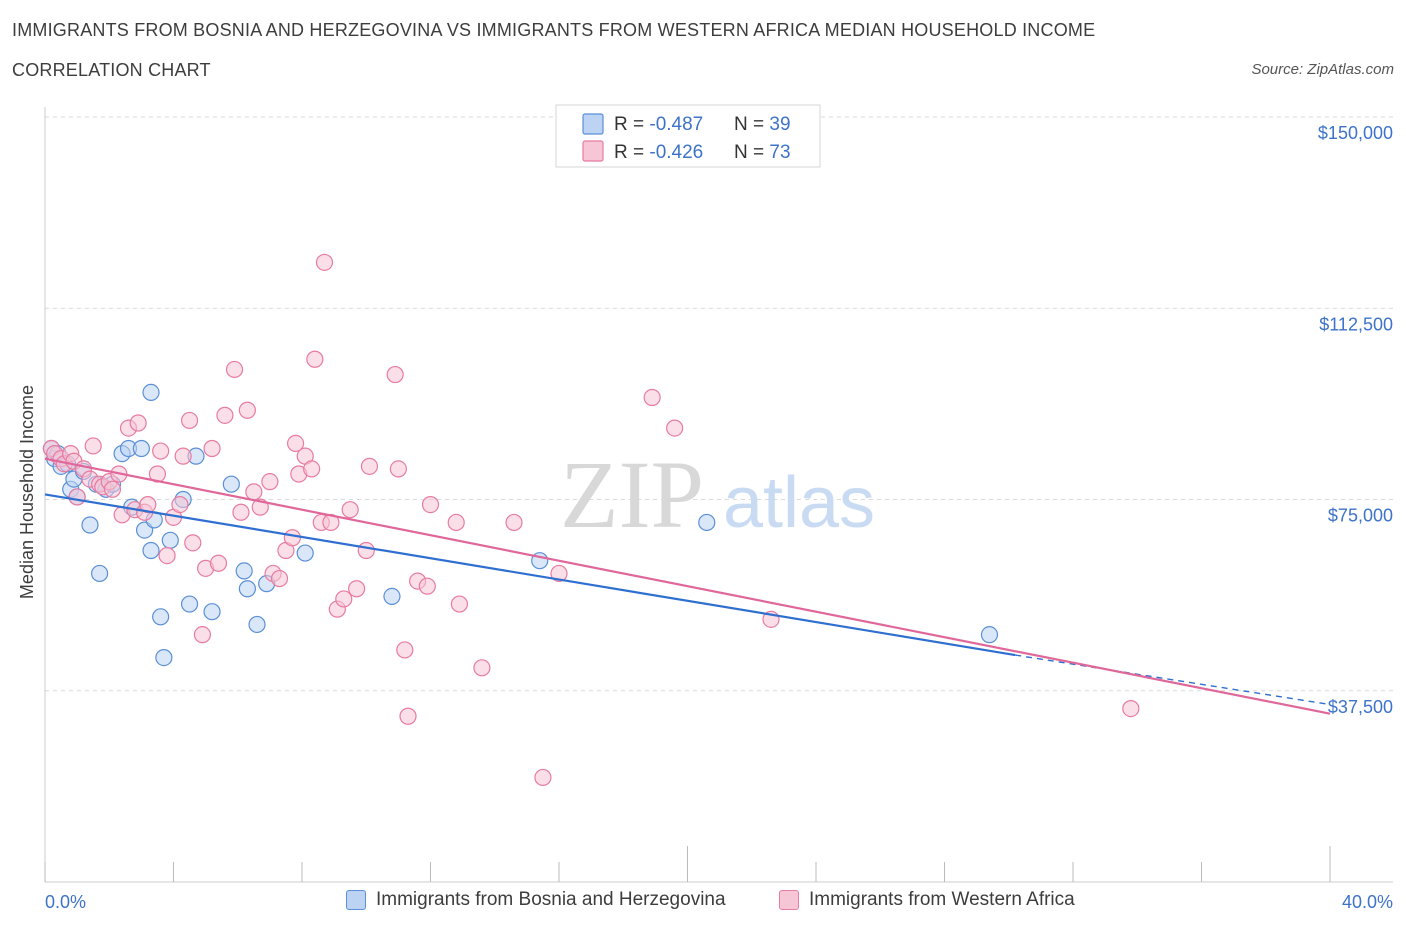 The height and width of the screenshot is (930, 1406). I want to click on legend-item-western-africa: Immigrants from Western Africa, so click(927, 900).